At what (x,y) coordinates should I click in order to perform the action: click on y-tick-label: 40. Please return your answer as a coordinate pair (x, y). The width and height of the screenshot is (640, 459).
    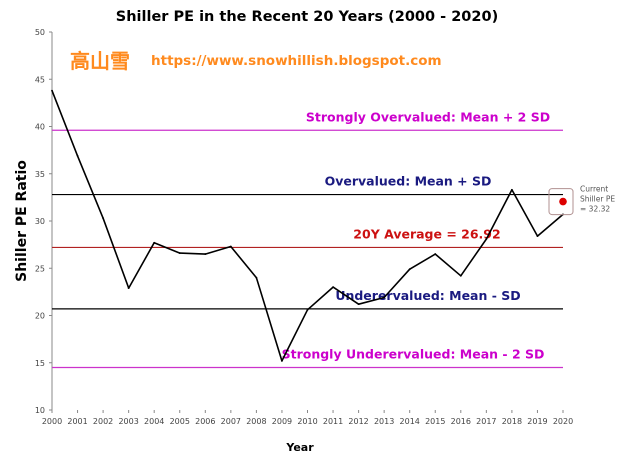
    Looking at the image, I should click on (40, 127).